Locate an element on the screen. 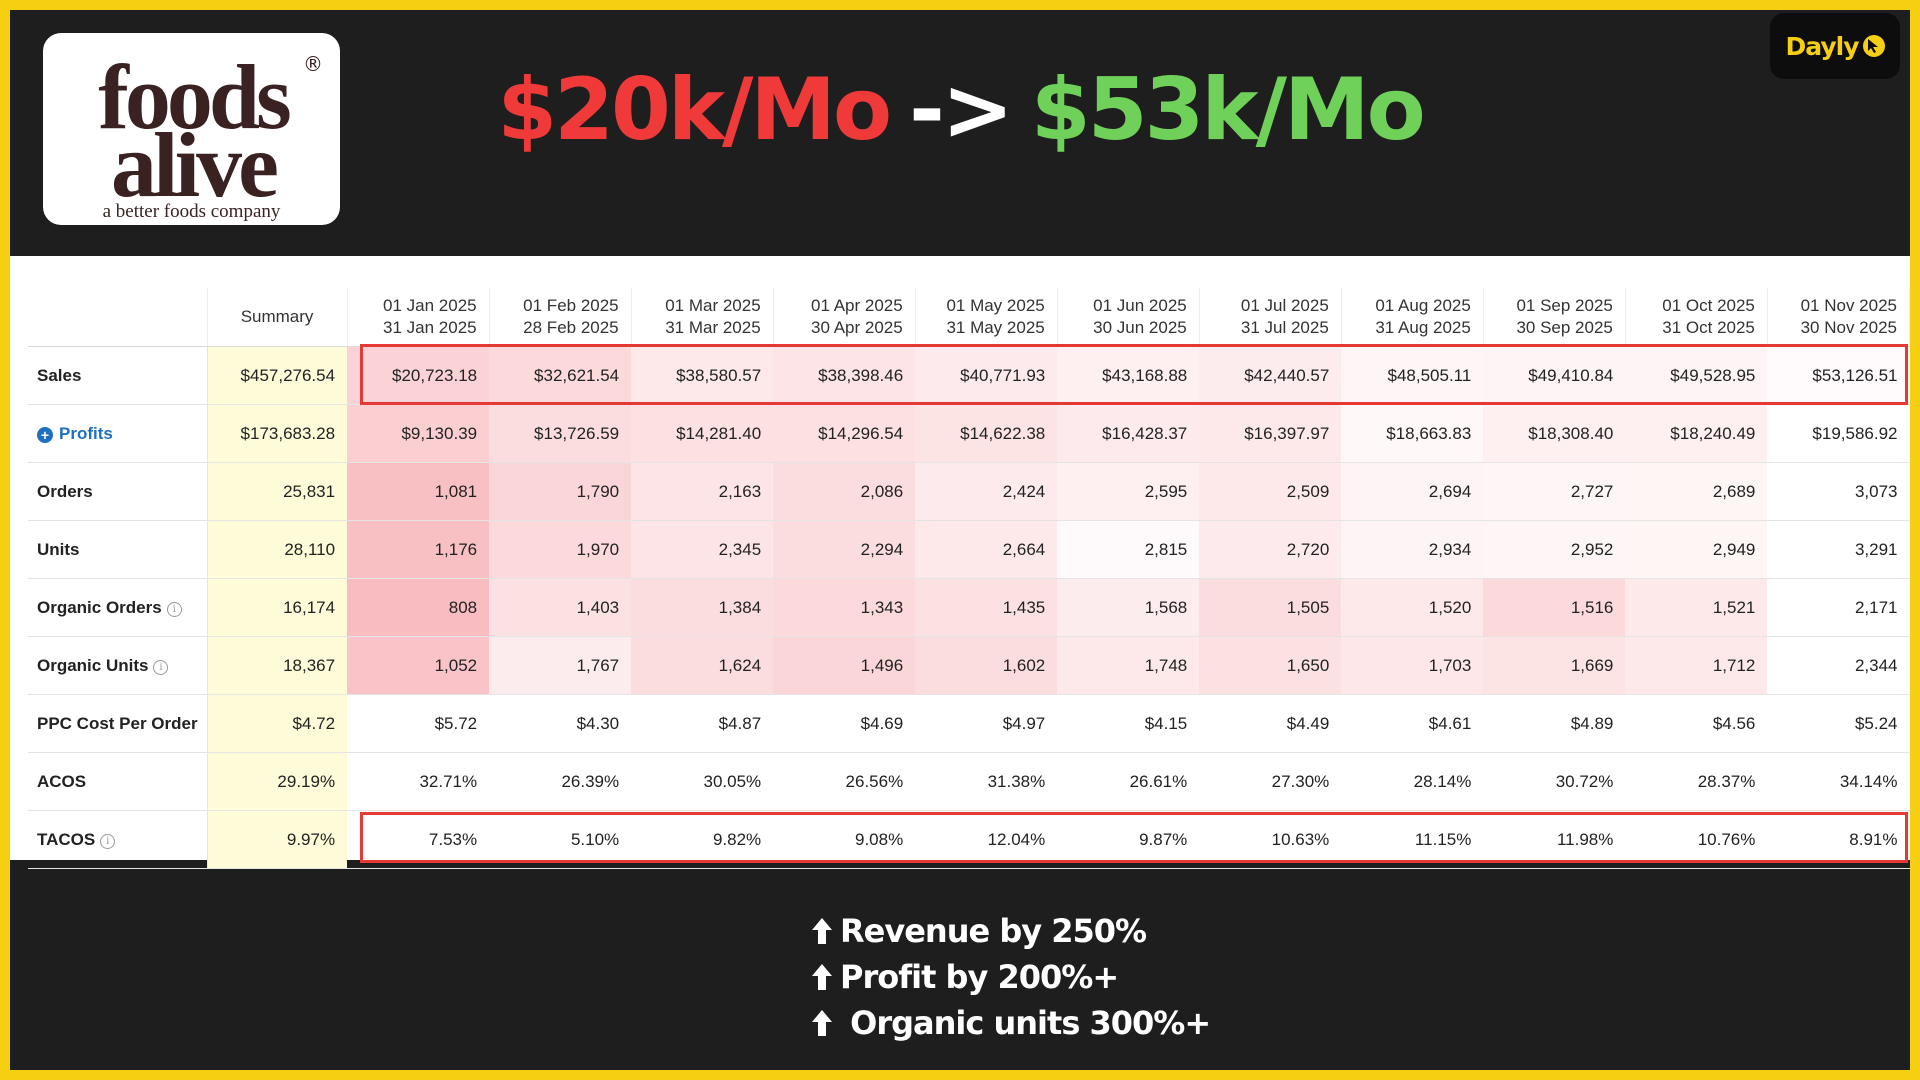  period-start: 01 Jan 2025 is located at coordinates (430, 305).